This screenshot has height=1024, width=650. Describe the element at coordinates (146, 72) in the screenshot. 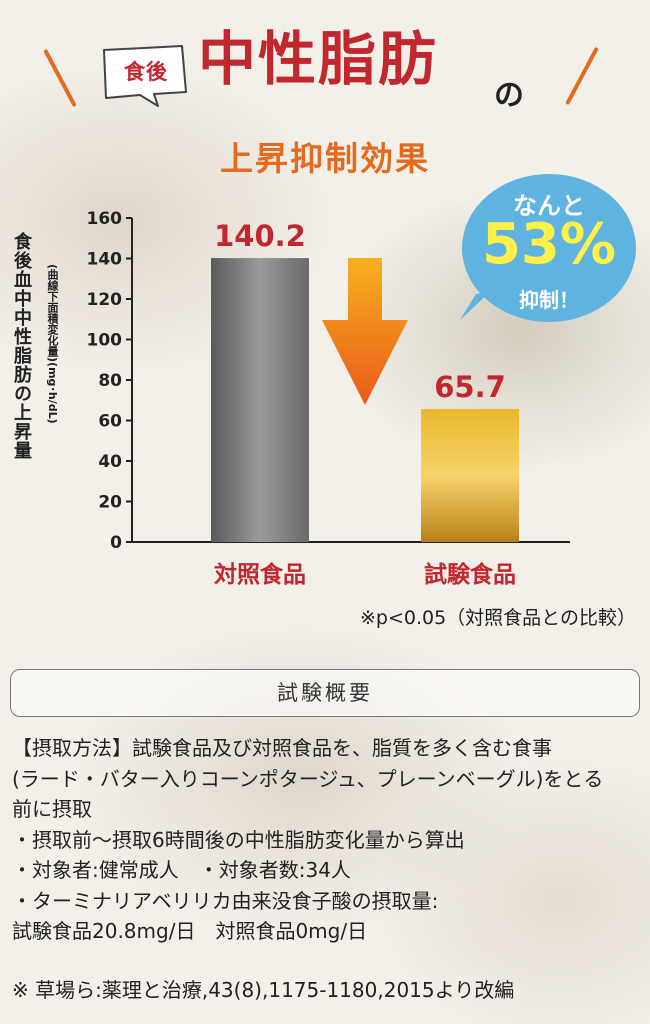

I see `tag-label: 食後` at that location.